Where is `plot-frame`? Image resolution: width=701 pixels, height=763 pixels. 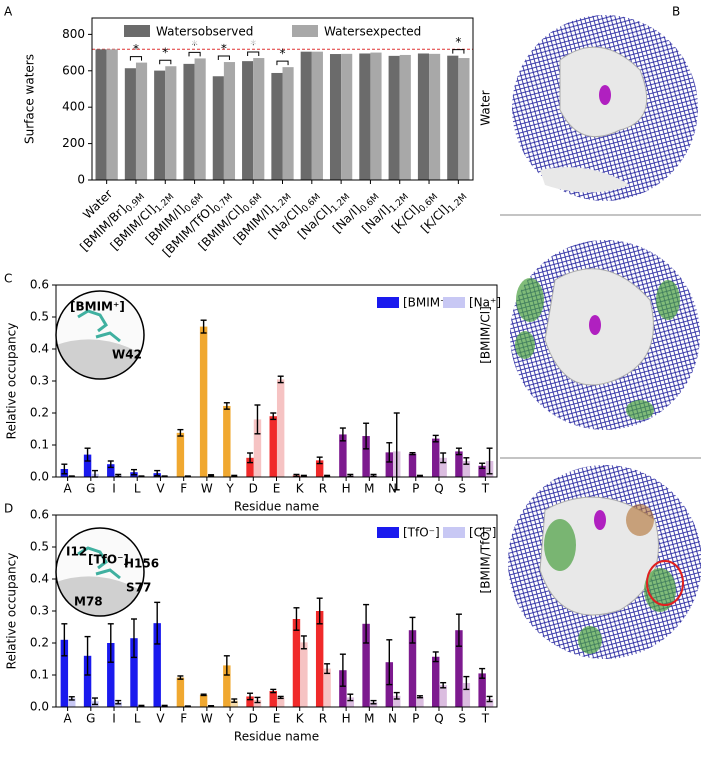
plot-frame is located at coordinates (282, 99).